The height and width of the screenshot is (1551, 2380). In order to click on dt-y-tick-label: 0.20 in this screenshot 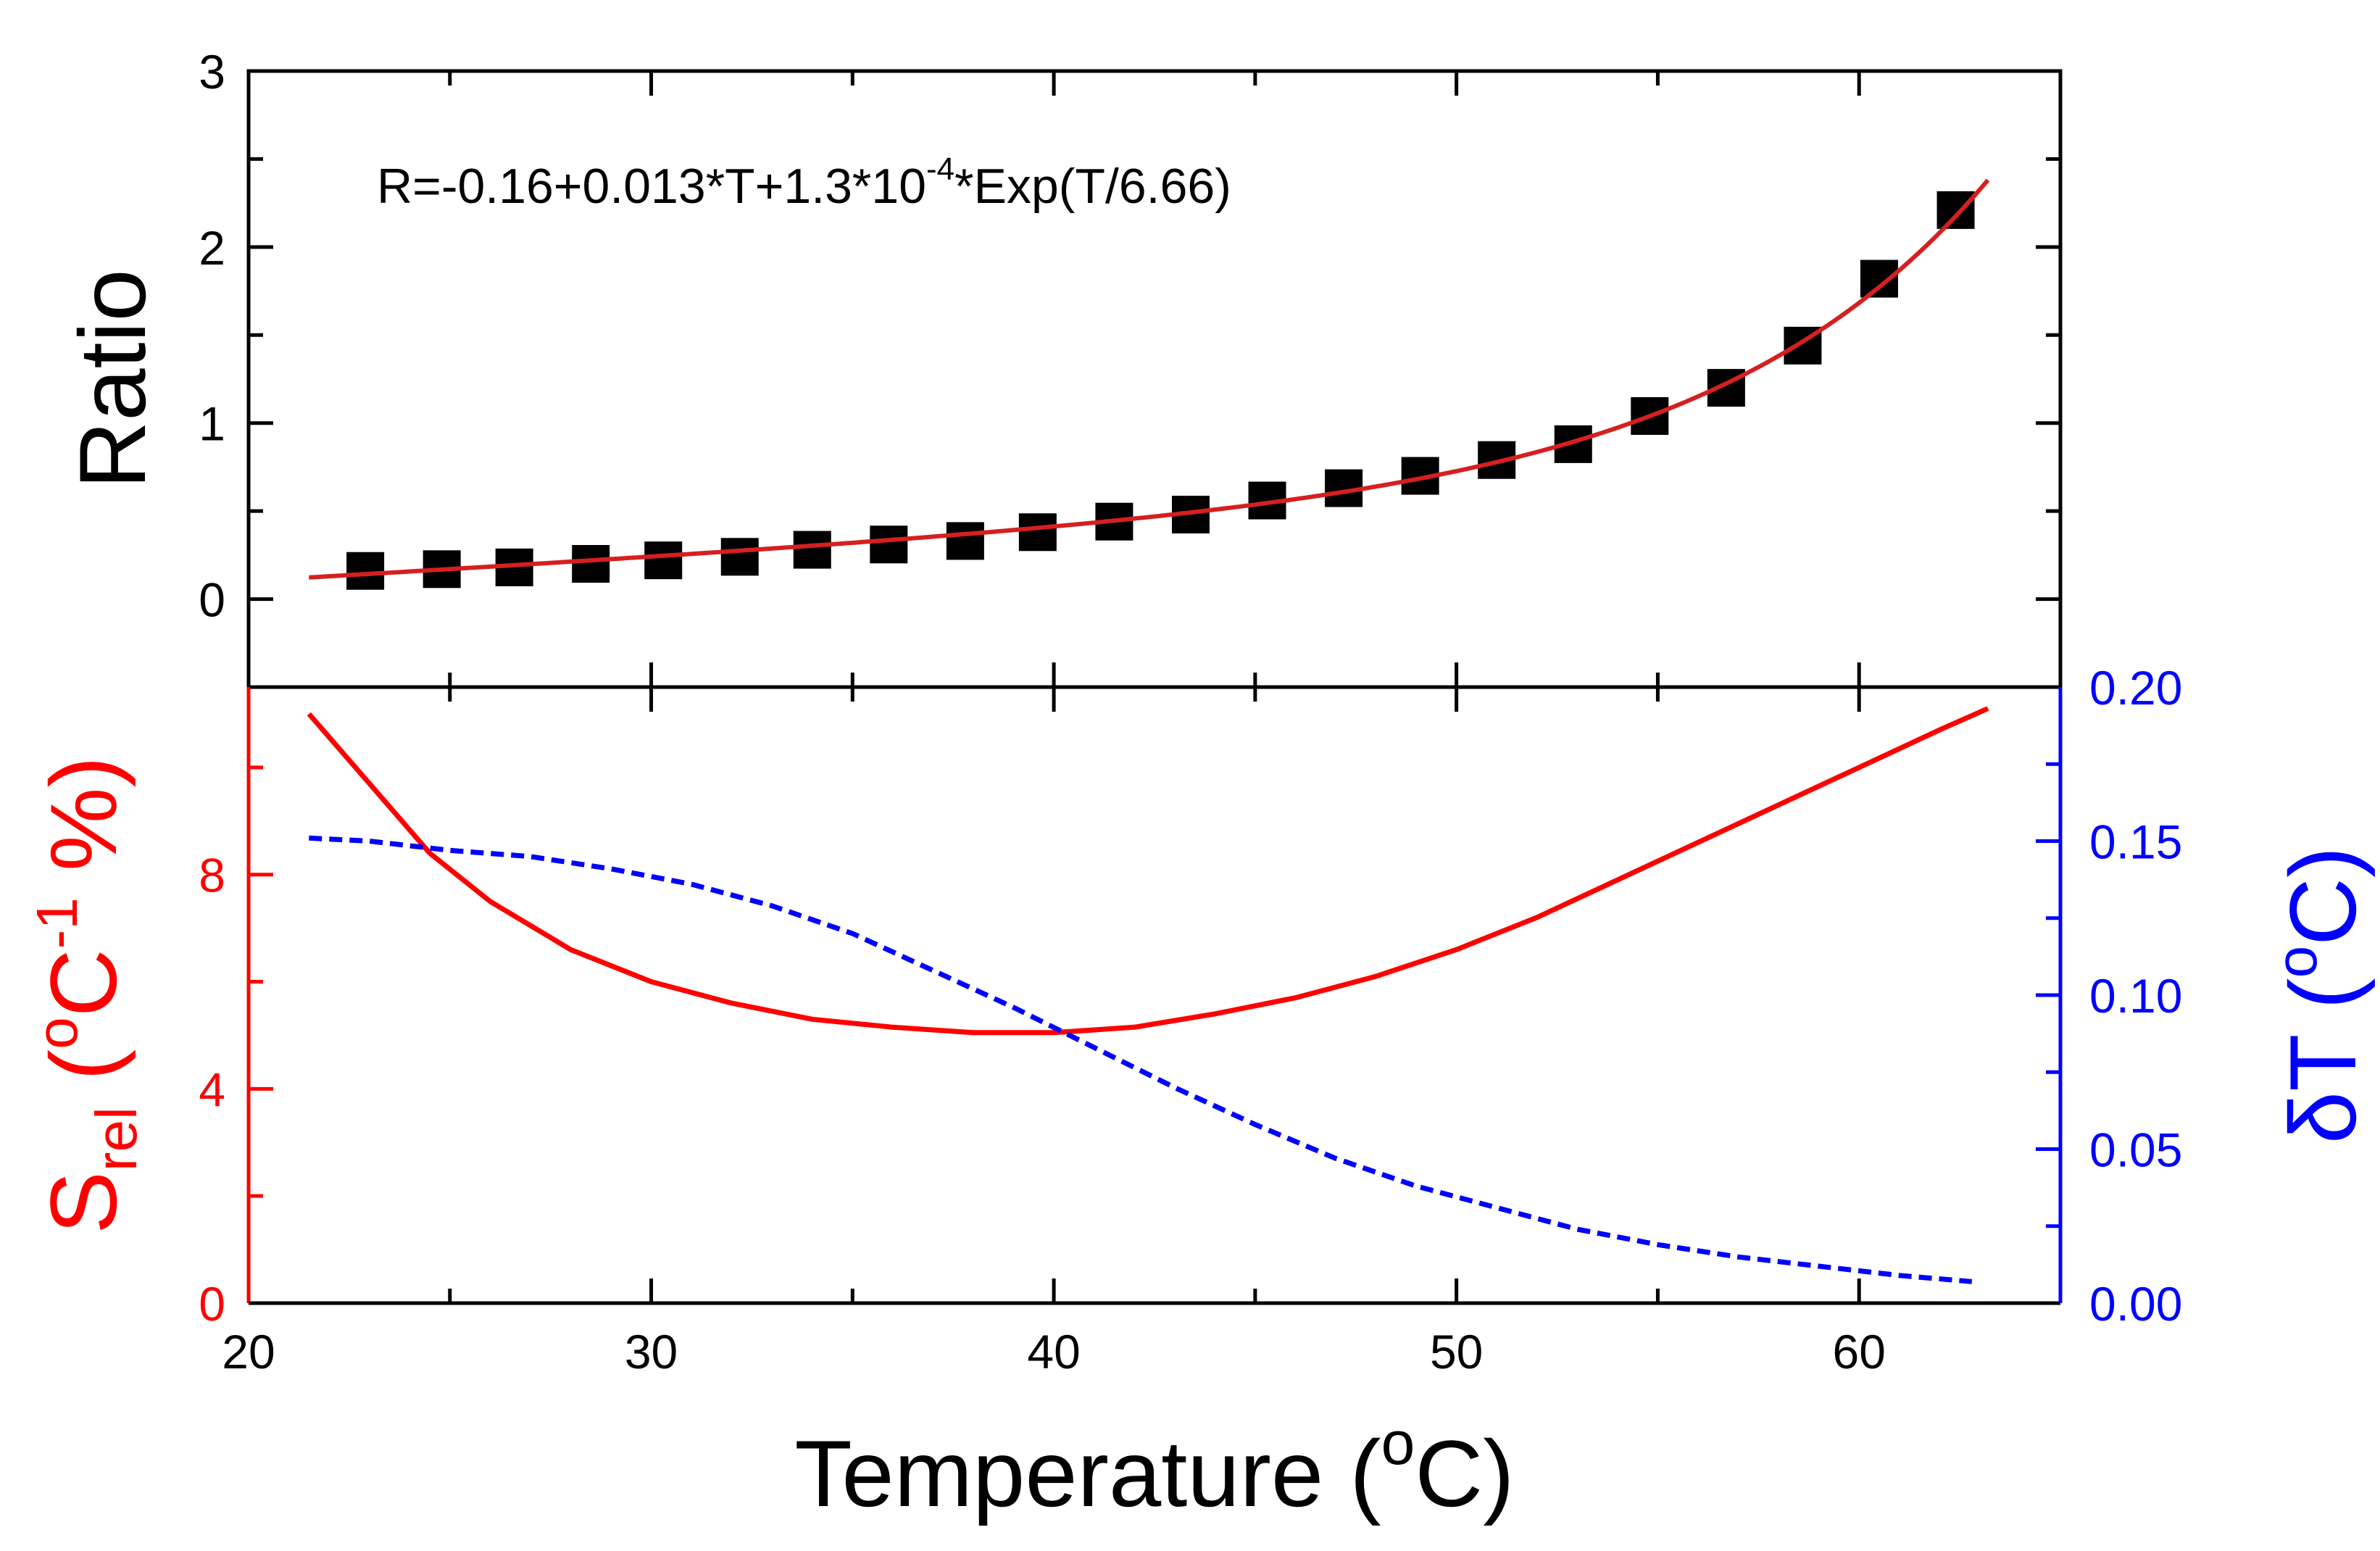, I will do `click(2135, 688)`.